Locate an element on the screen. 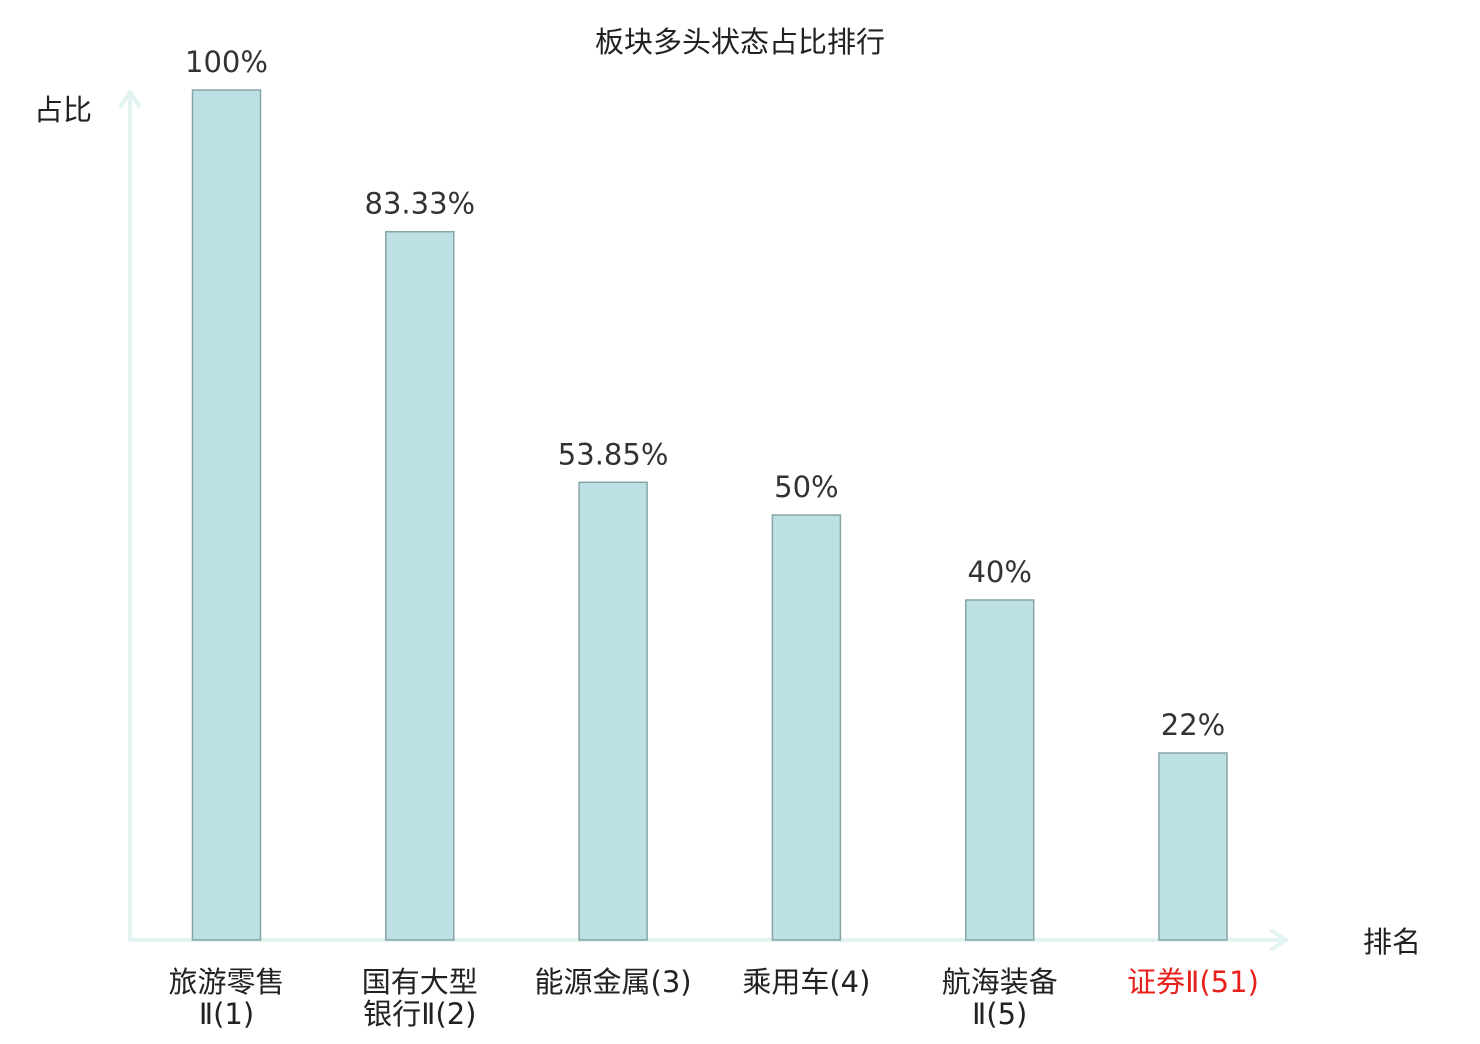  category-label-line: 能源金属(3) is located at coordinates (613, 982).